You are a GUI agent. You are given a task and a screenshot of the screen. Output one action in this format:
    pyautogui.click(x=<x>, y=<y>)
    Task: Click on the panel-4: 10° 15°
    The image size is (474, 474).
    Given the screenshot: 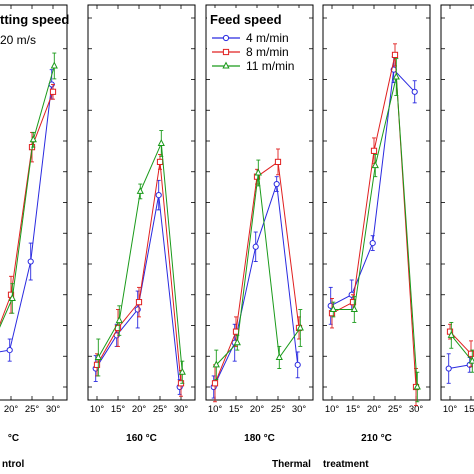 What is the action you would take?
    pyautogui.click(x=457, y=209)
    